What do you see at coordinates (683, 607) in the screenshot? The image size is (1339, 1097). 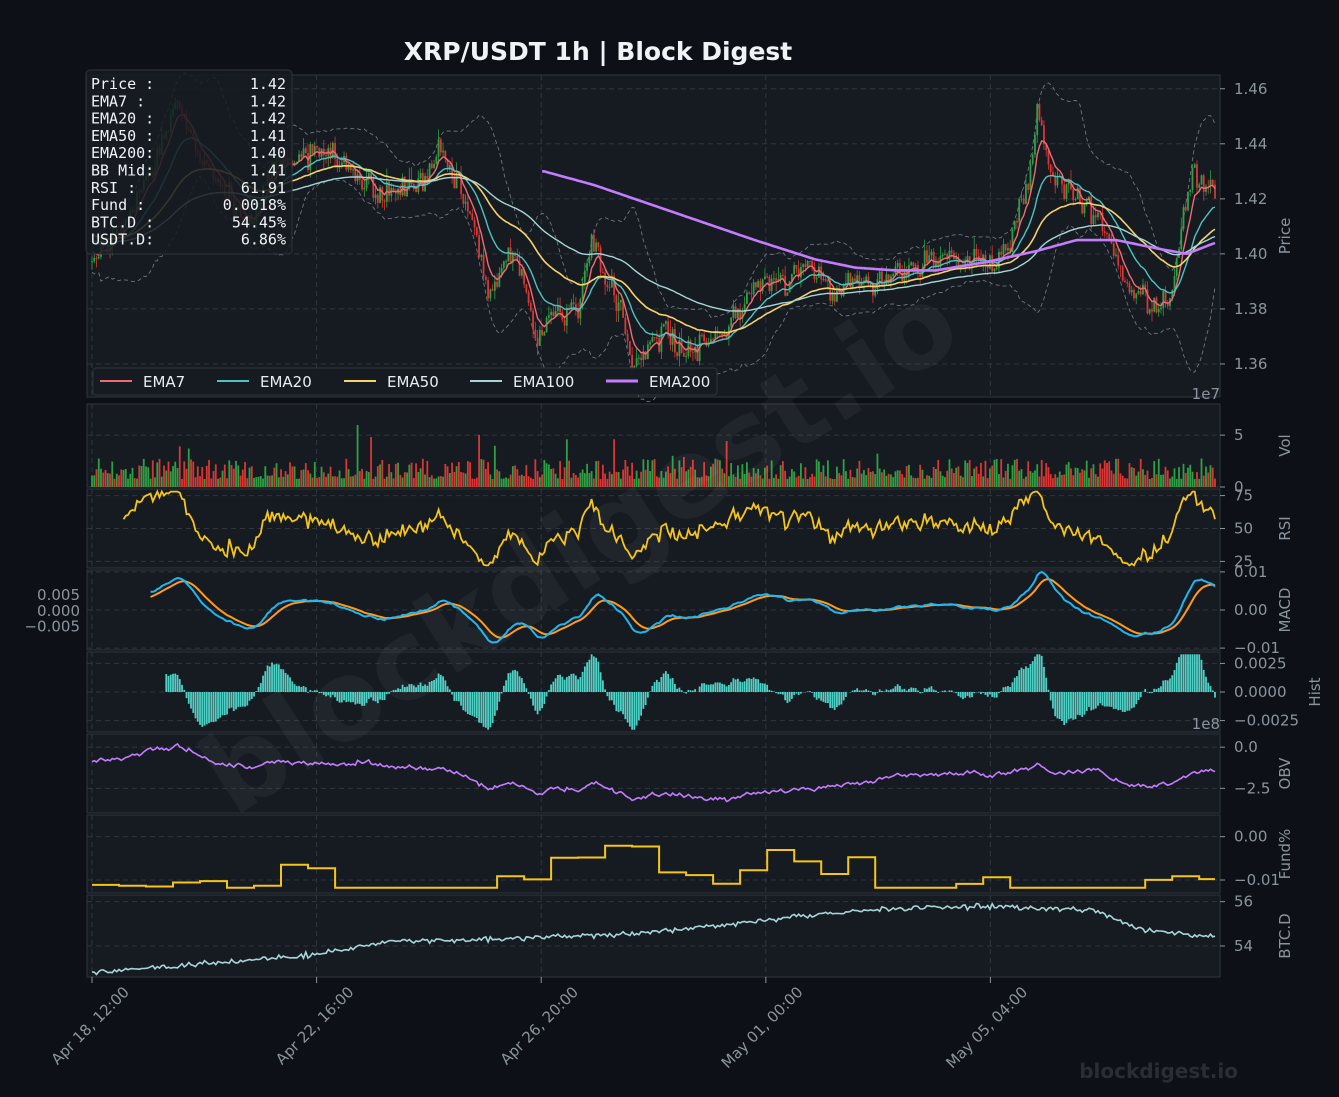 I see `macd-line` at bounding box center [683, 607].